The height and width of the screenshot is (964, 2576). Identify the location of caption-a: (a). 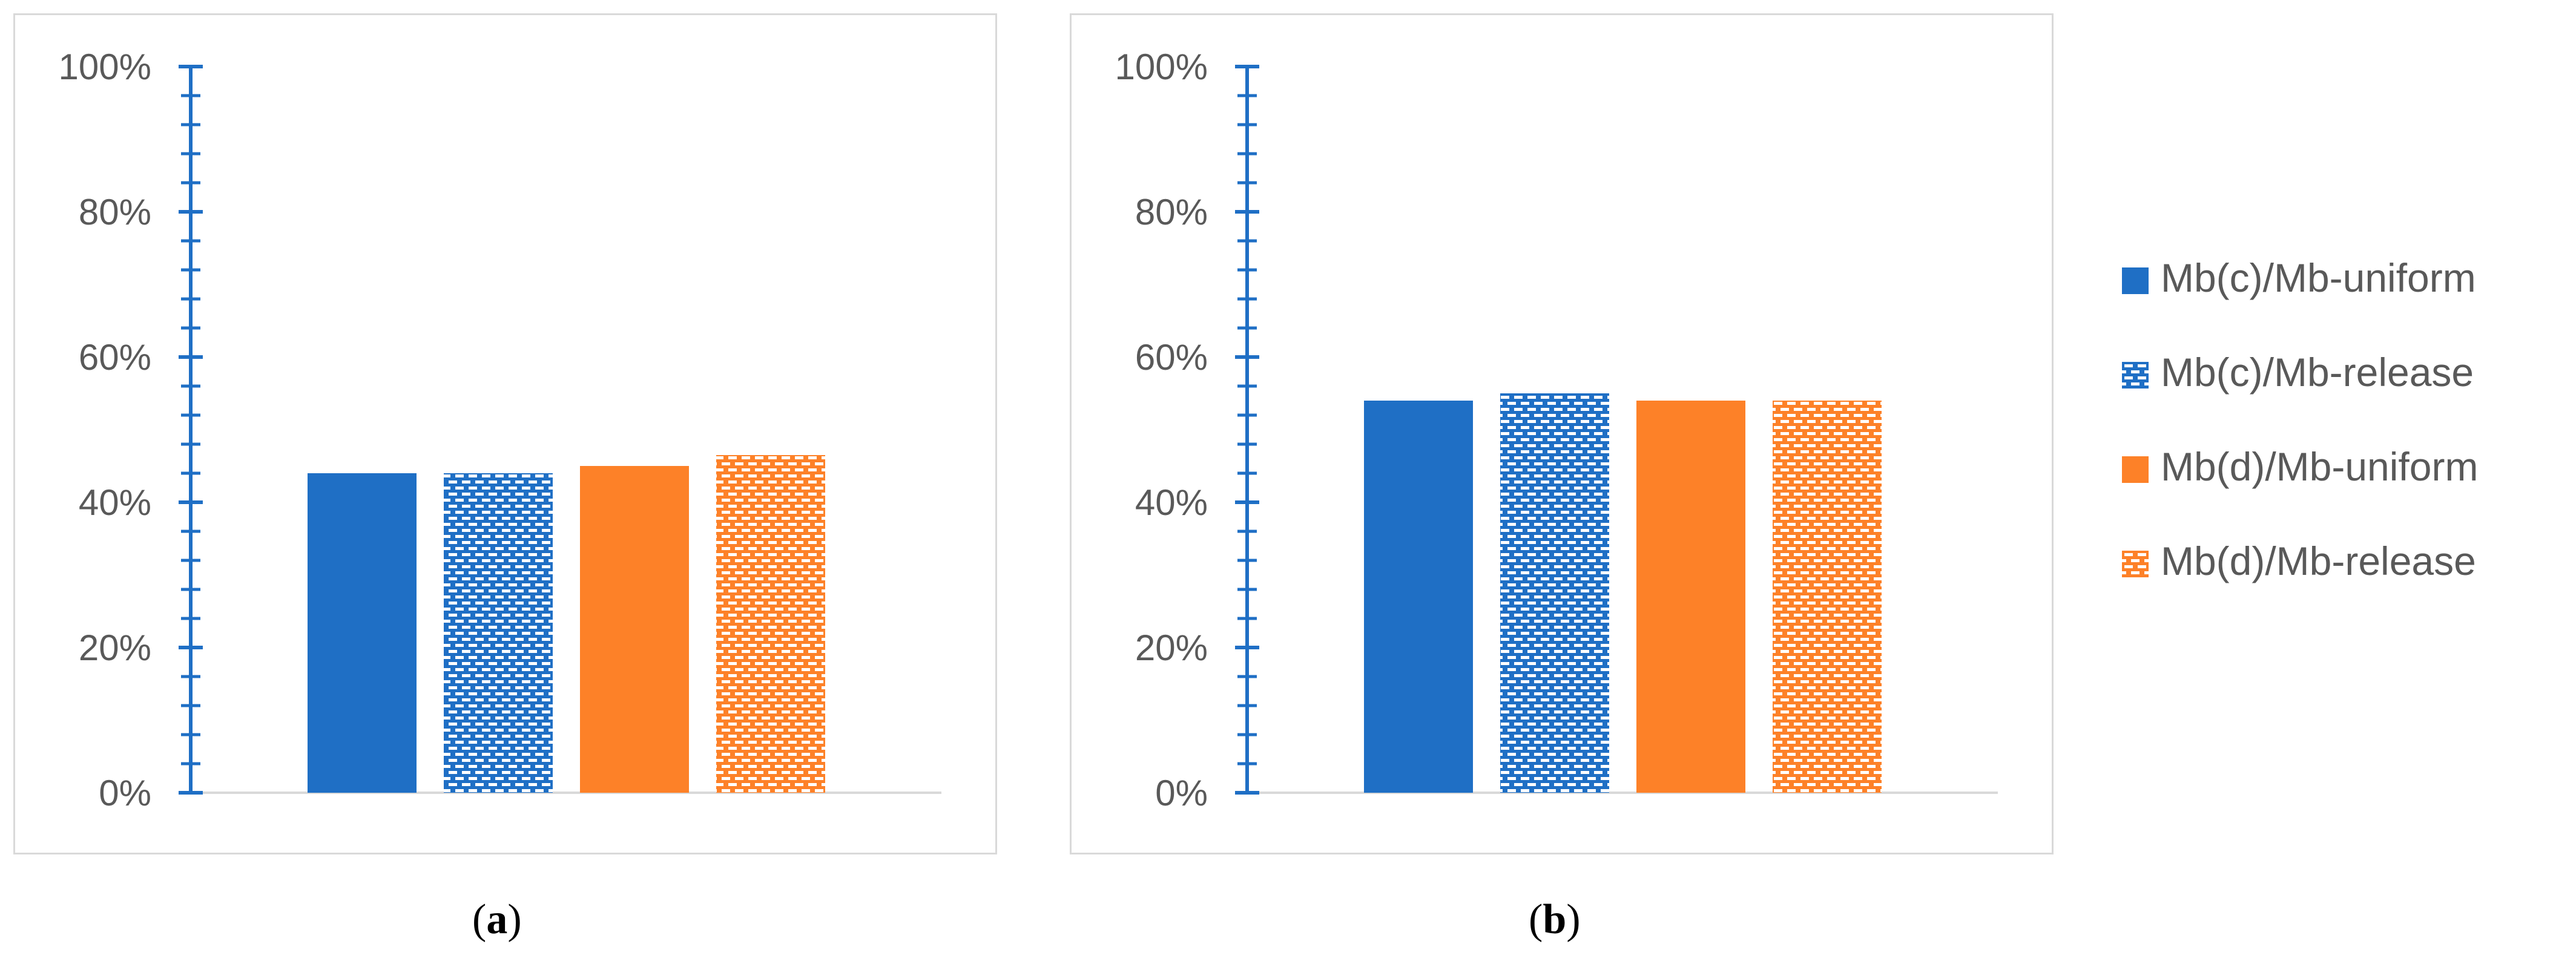
(497, 920).